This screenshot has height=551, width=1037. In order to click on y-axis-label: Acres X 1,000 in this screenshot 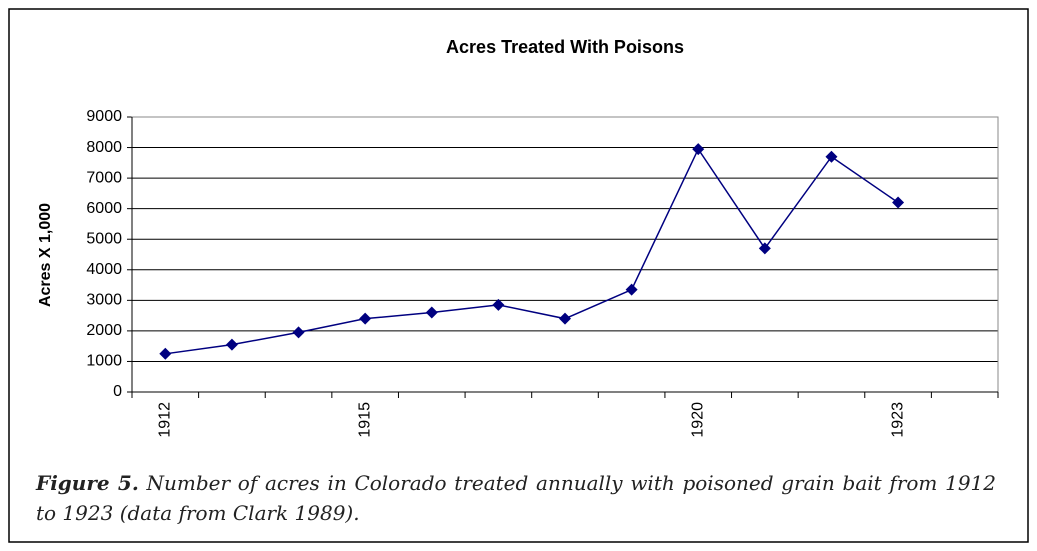, I will do `click(45, 255)`.